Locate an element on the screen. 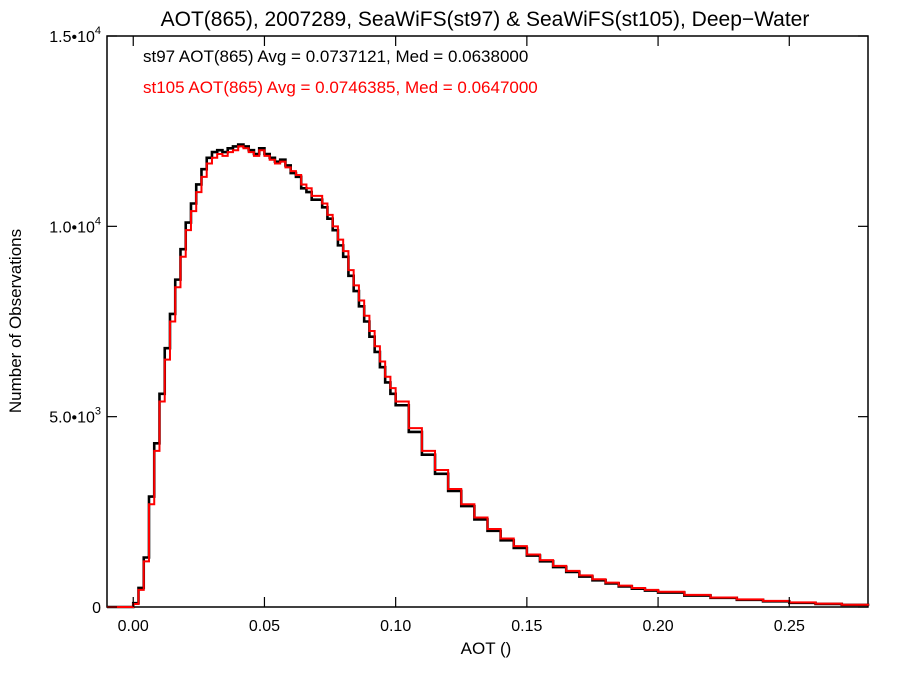 This screenshot has width=900, height=675. y-tick-label: 1.0•104 is located at coordinates (75, 225).